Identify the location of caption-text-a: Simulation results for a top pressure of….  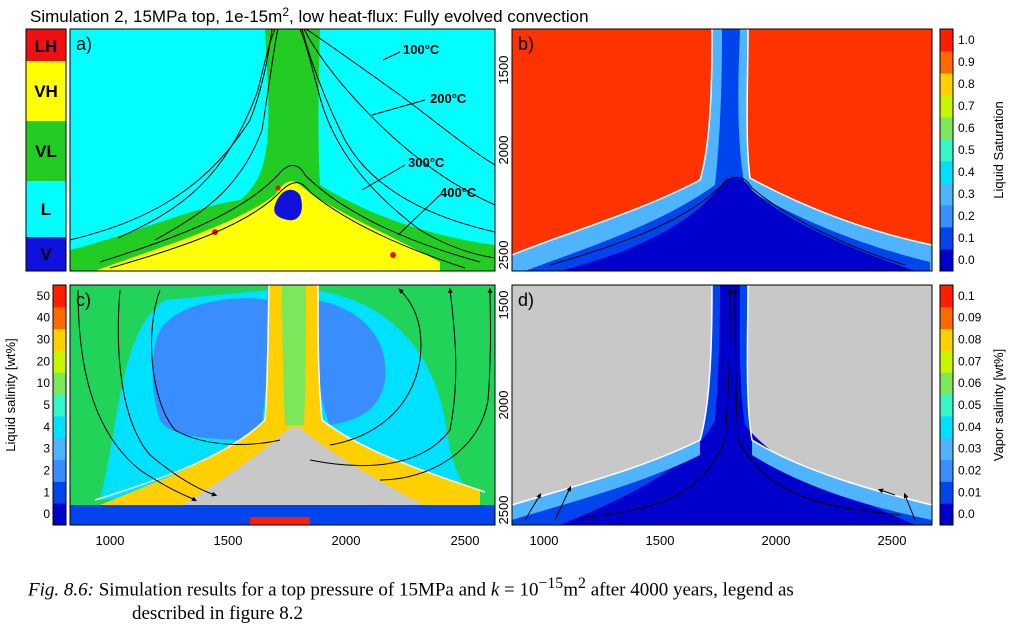
(294, 590).